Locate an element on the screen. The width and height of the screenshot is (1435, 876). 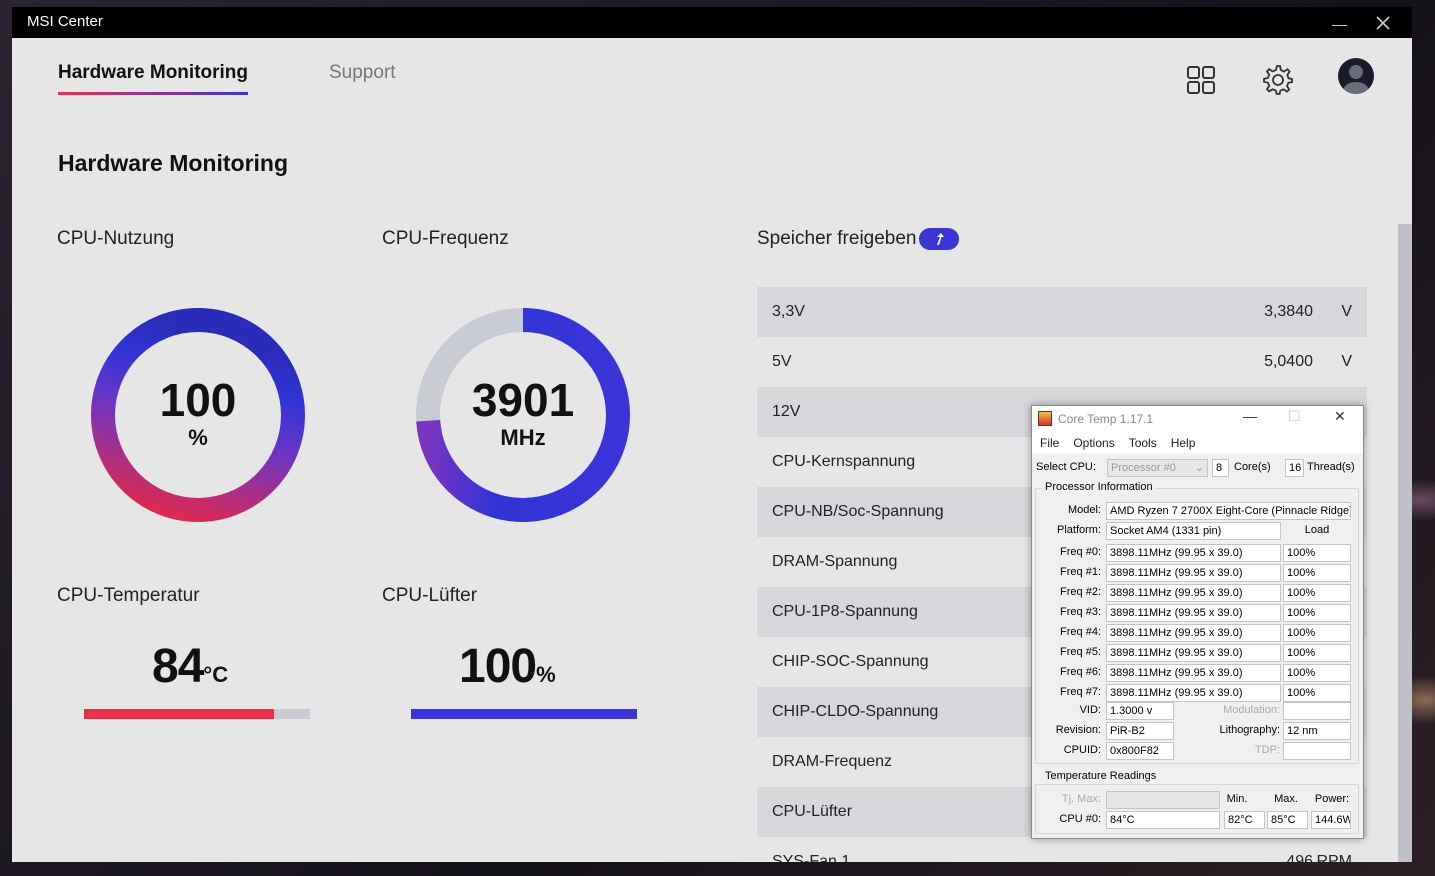
voltage-value: 3,3840 is located at coordinates (1288, 311).